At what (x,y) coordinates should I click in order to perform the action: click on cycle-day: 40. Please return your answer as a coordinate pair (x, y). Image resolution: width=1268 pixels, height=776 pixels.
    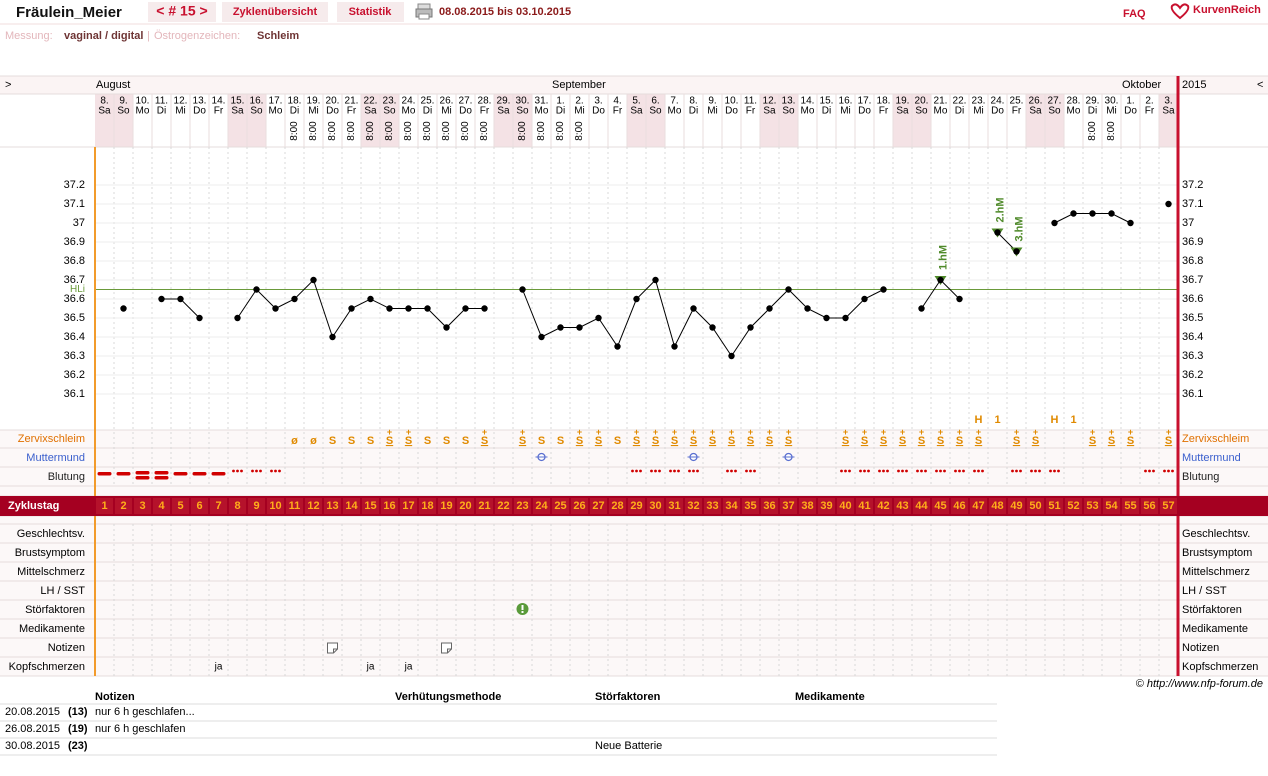
    Looking at the image, I should click on (845, 506).